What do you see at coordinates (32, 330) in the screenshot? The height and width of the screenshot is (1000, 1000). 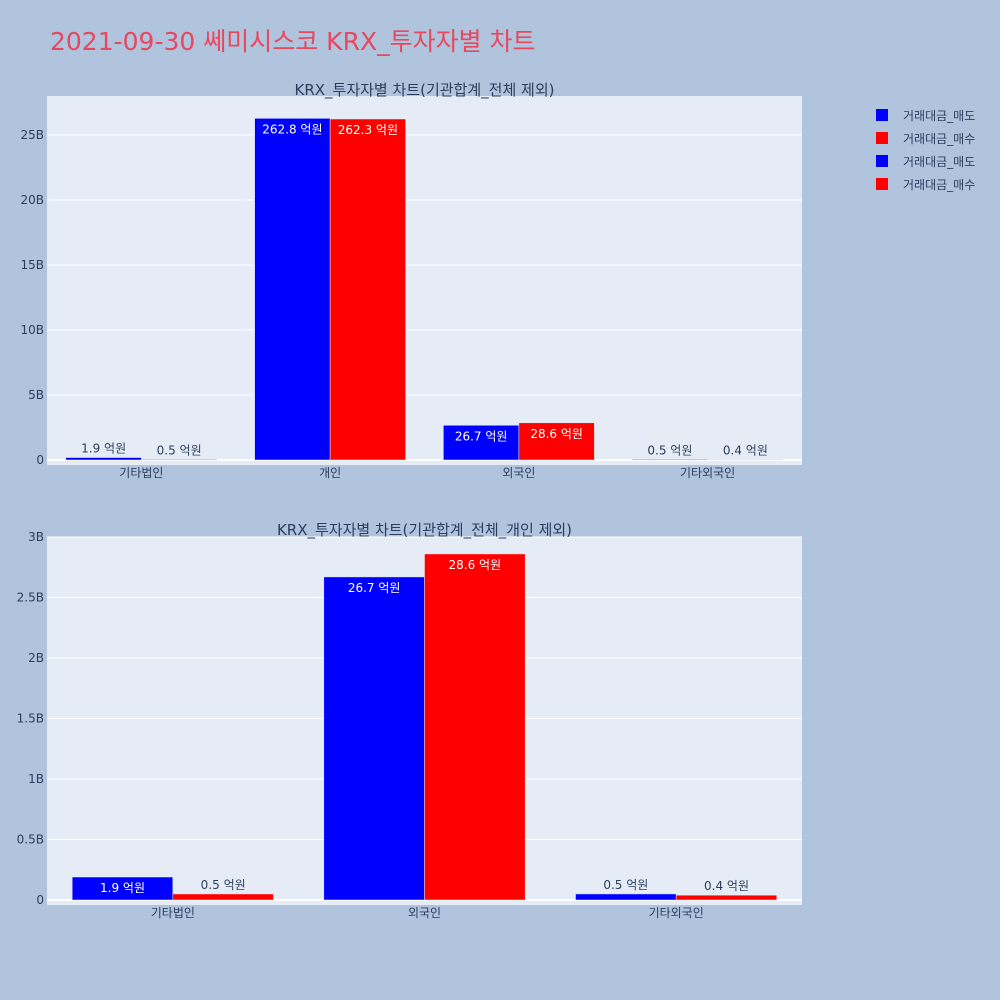 I see `y-tick-label: 10B` at bounding box center [32, 330].